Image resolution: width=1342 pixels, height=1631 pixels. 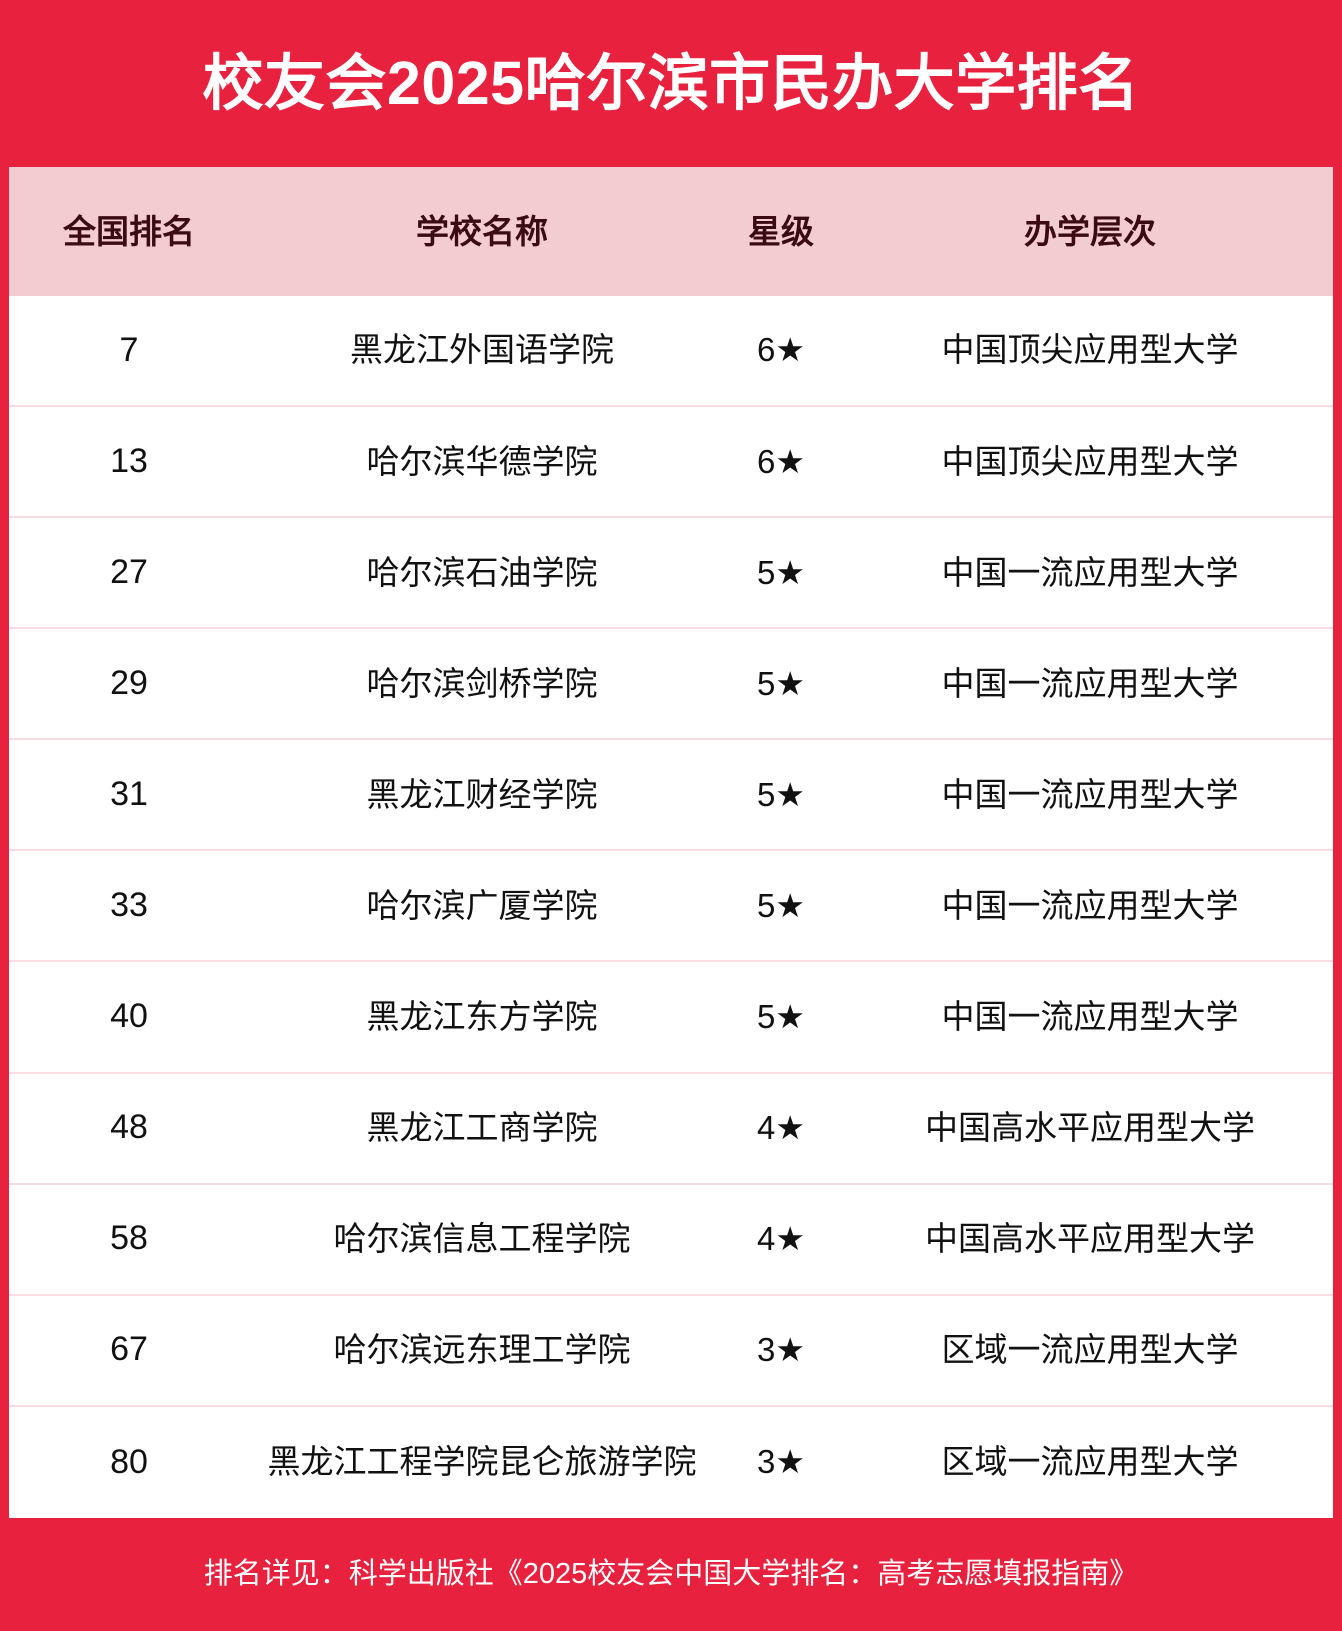 I want to click on school-name-cell: 哈尔滨华德学院, so click(x=482, y=461).